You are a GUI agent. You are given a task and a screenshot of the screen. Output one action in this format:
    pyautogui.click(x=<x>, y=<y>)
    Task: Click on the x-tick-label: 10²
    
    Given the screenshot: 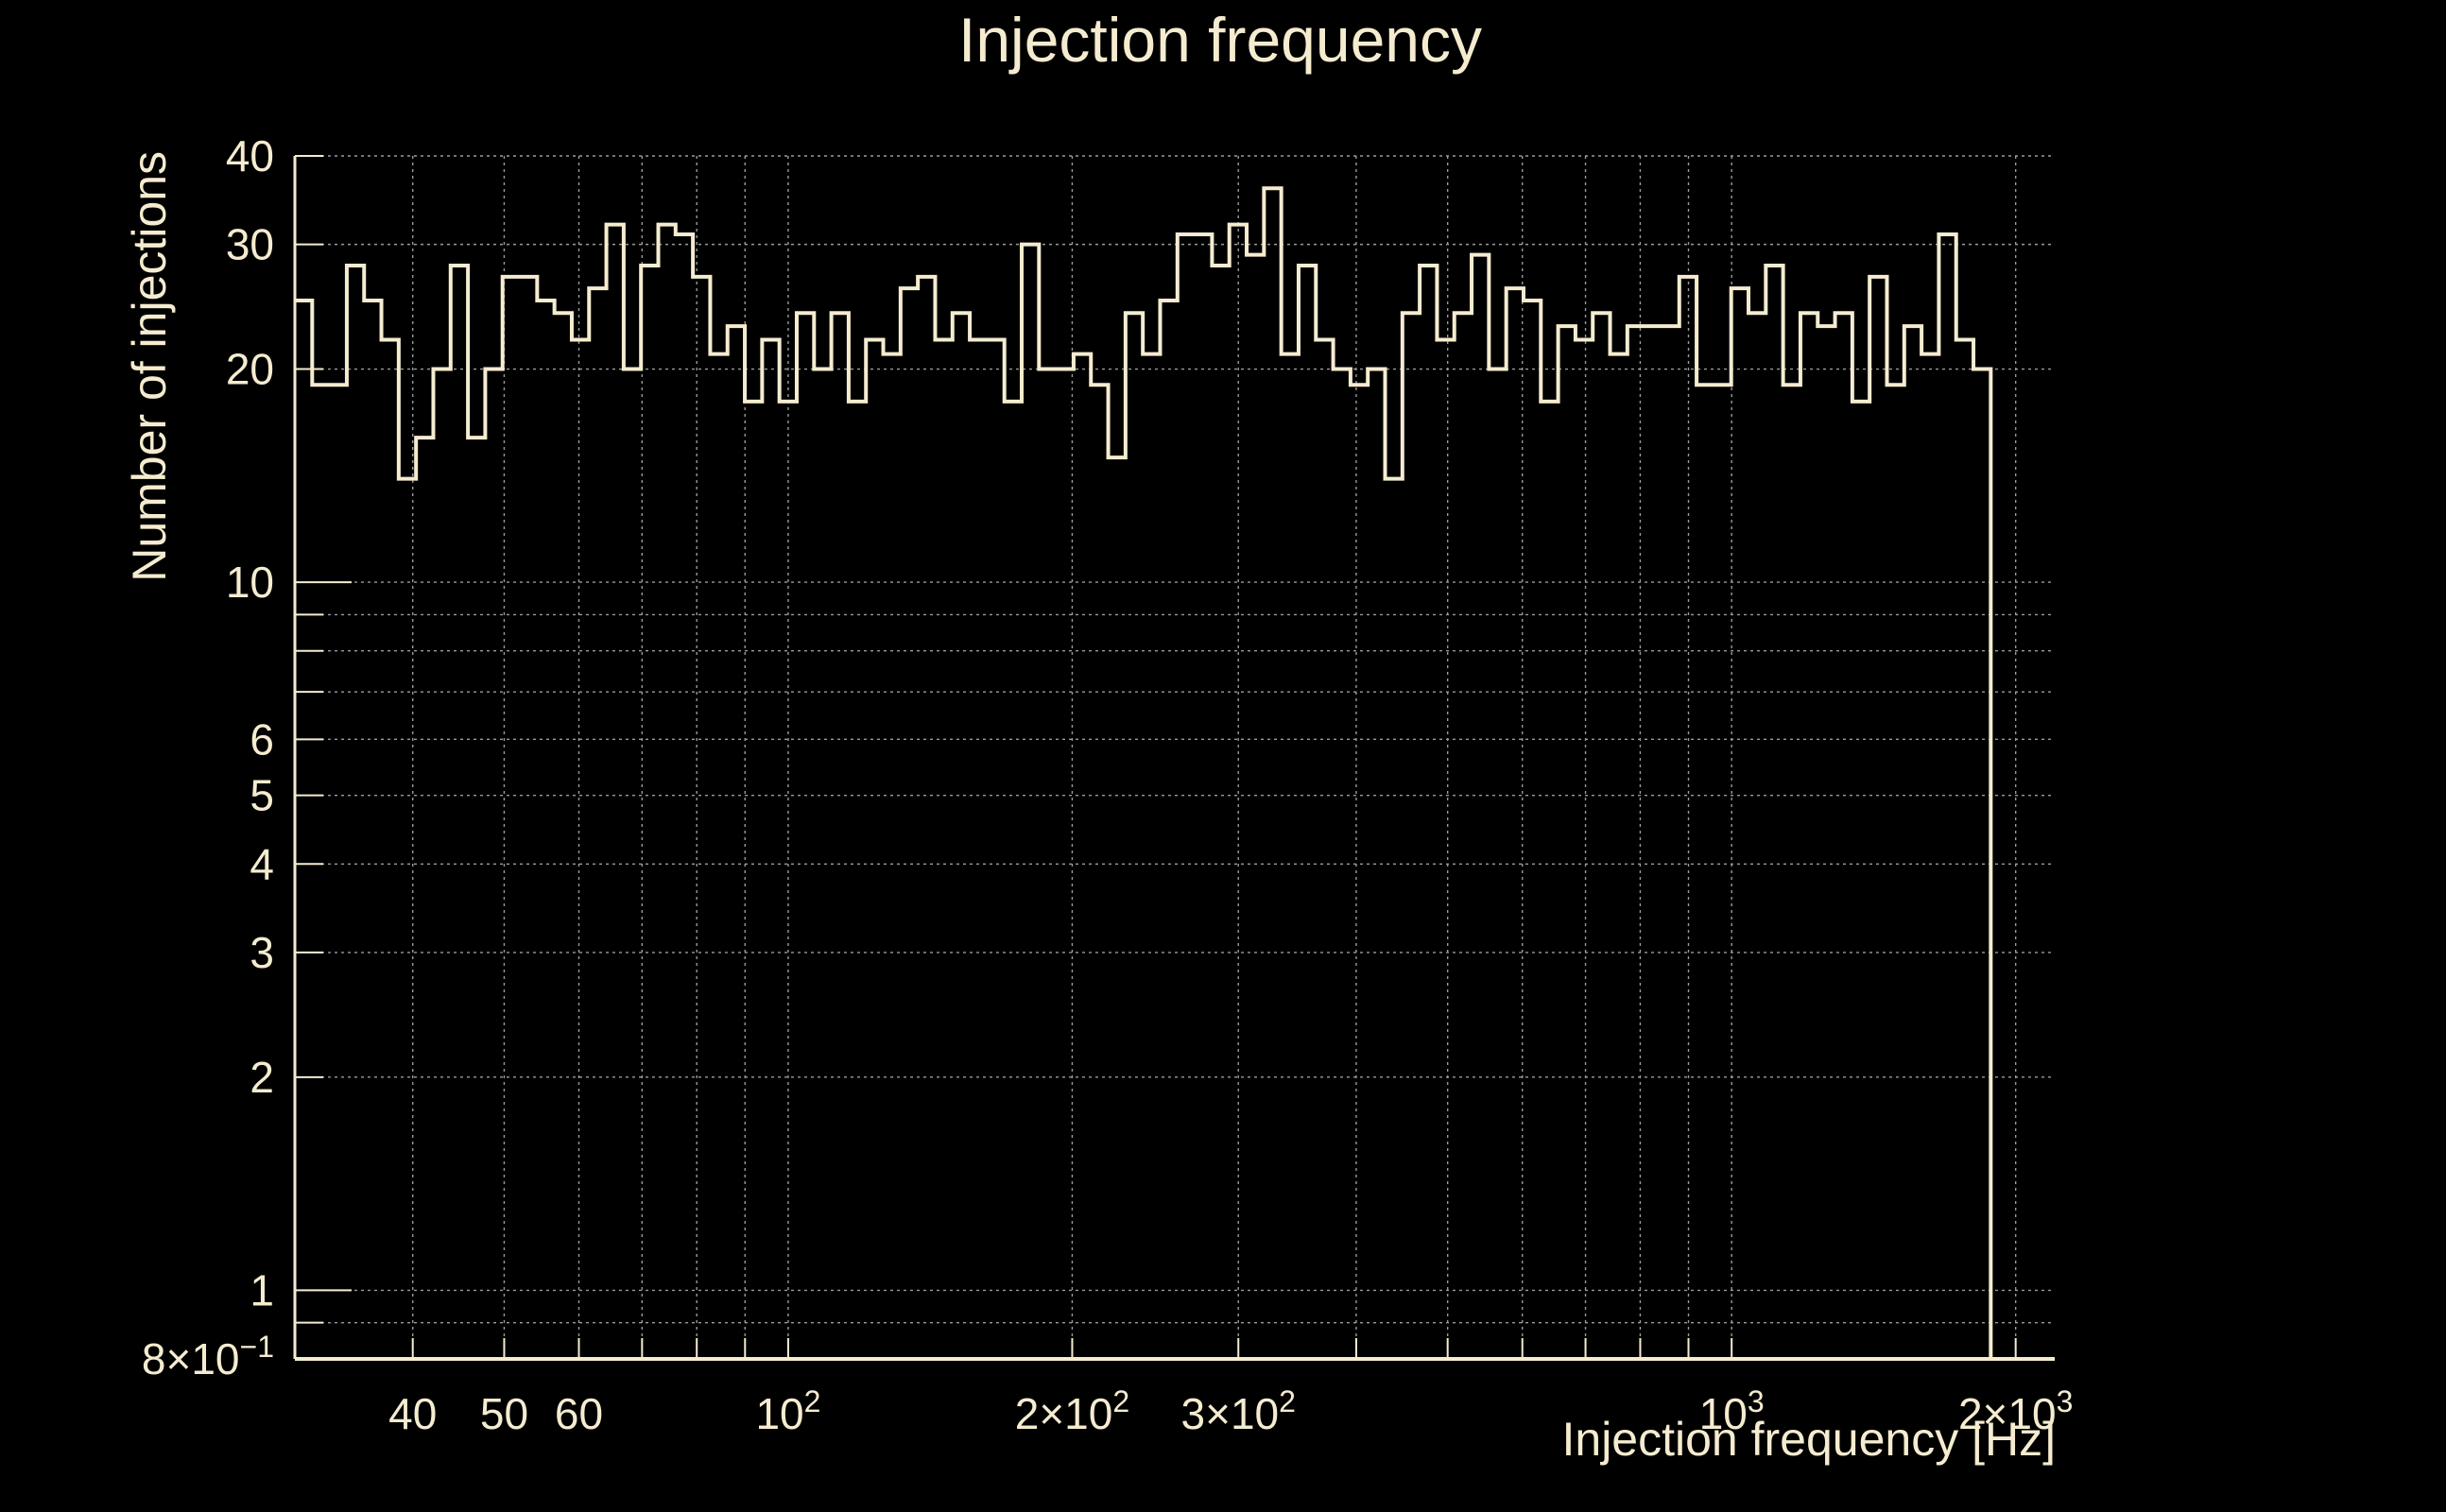 What is the action you would take?
    pyautogui.click(x=787, y=1411)
    